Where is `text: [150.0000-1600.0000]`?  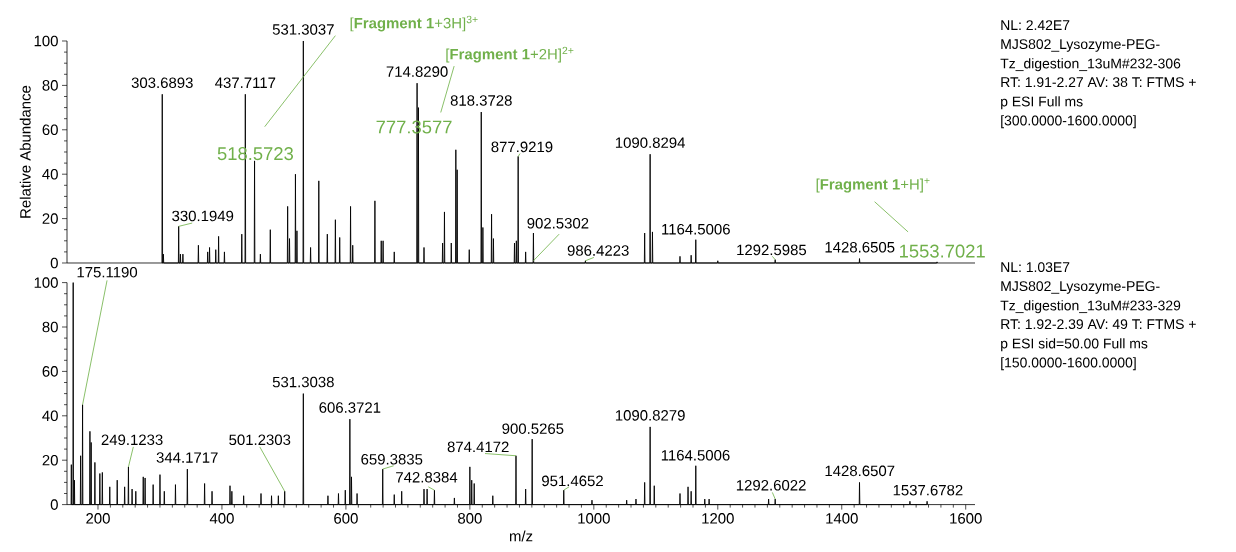 text: [150.0000-1600.0000] is located at coordinates (1068, 364).